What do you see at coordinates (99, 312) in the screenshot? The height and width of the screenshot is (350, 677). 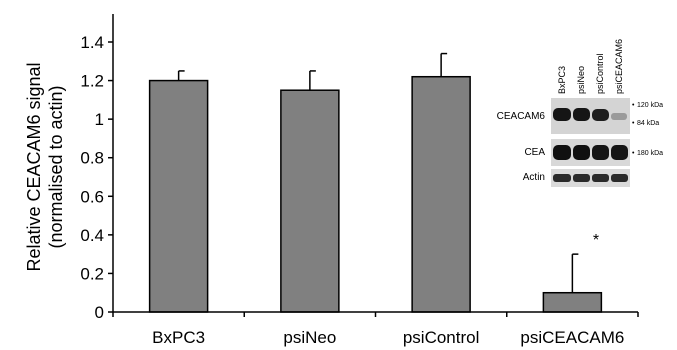 I see `y-tick-label: 0` at bounding box center [99, 312].